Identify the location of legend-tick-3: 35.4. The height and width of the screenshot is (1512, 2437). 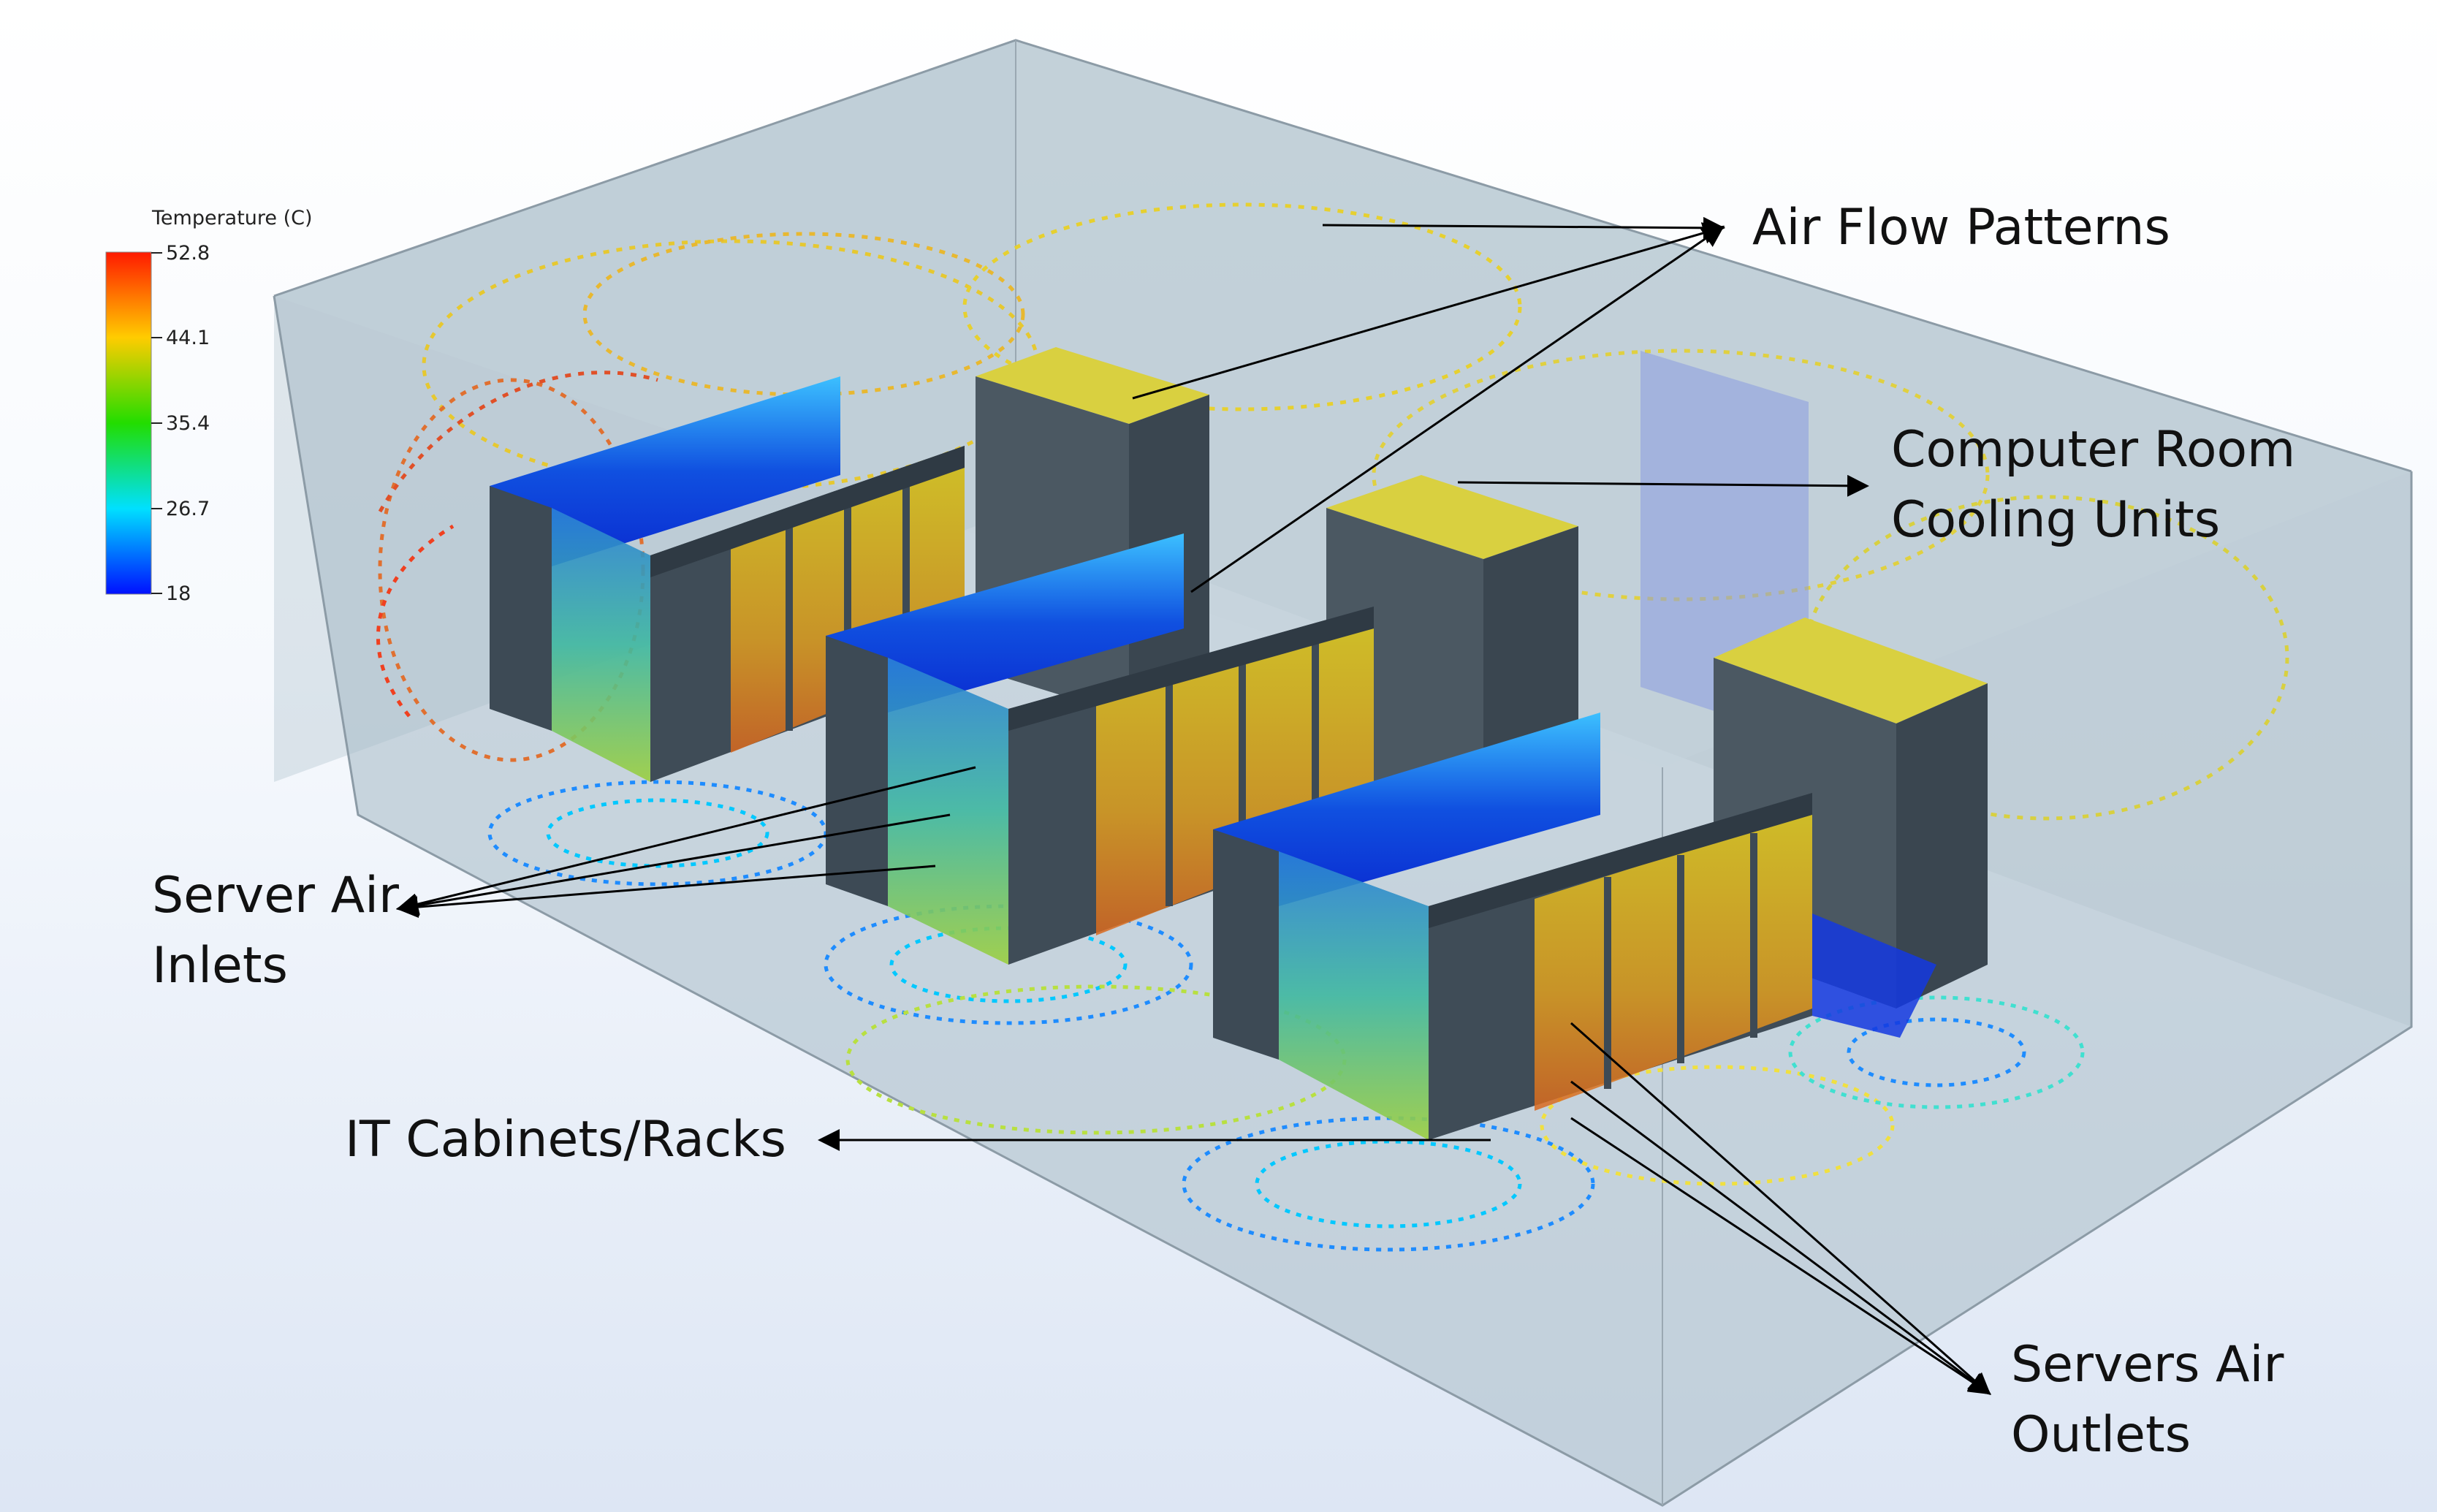
(188, 424).